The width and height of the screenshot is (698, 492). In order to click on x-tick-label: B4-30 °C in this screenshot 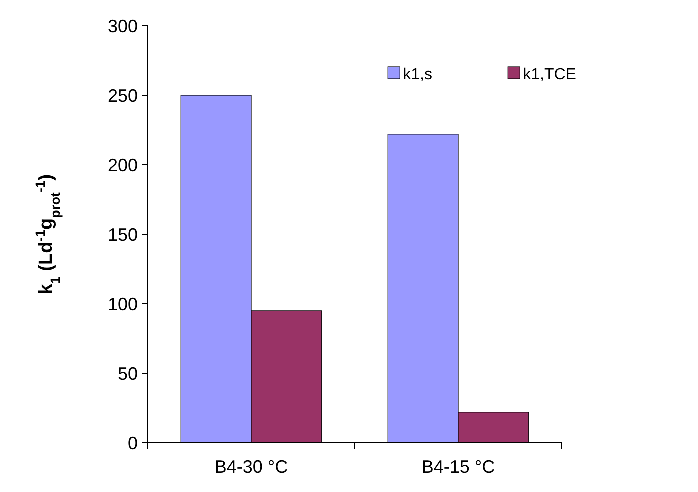, I will do `click(251, 467)`.